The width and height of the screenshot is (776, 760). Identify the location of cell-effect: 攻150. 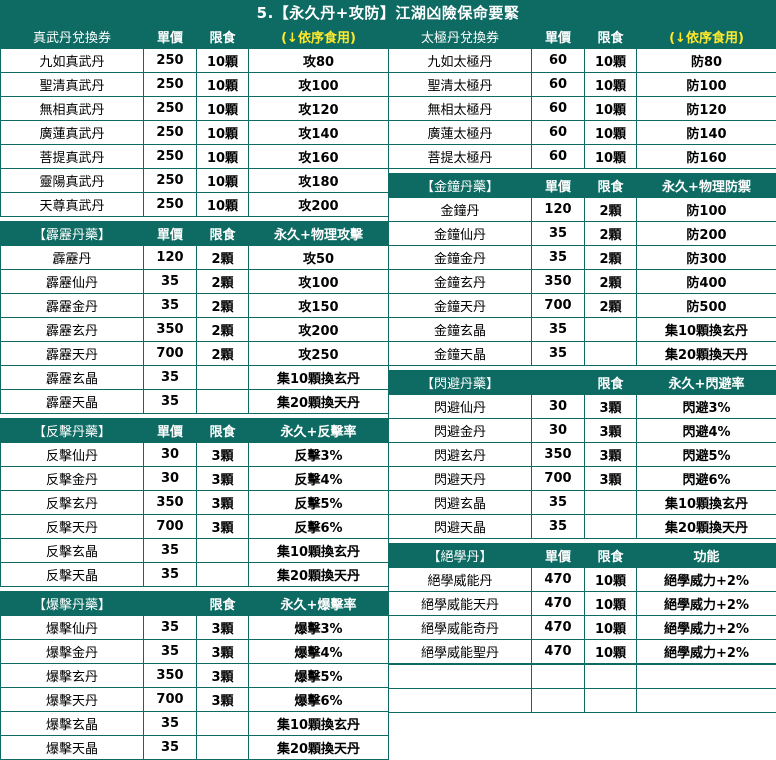
(319, 306).